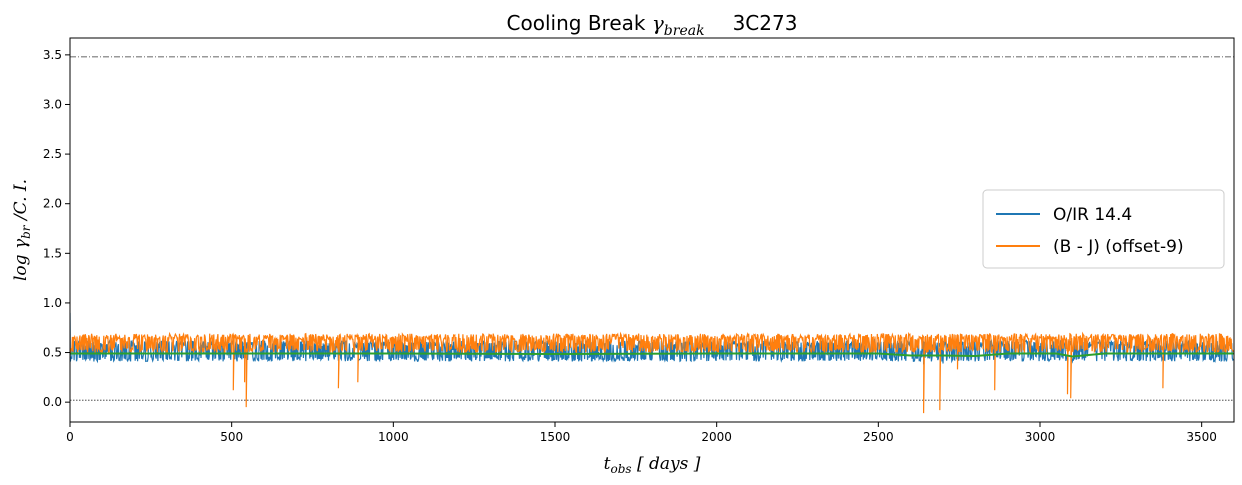 The image size is (1242, 485). What do you see at coordinates (56, 228) in the screenshot?
I see `y-axis-ticks: 0.0 0.5 1.0 1.5 2.0 2.5 3.0 3.5` at bounding box center [56, 228].